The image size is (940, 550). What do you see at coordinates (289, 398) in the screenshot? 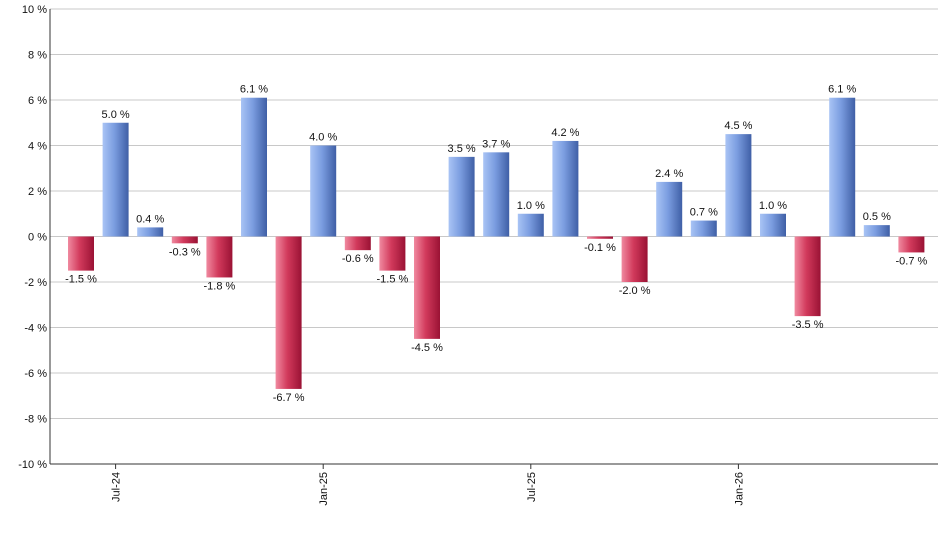
I see `bar-value-label: -6.7 %` at bounding box center [289, 398].